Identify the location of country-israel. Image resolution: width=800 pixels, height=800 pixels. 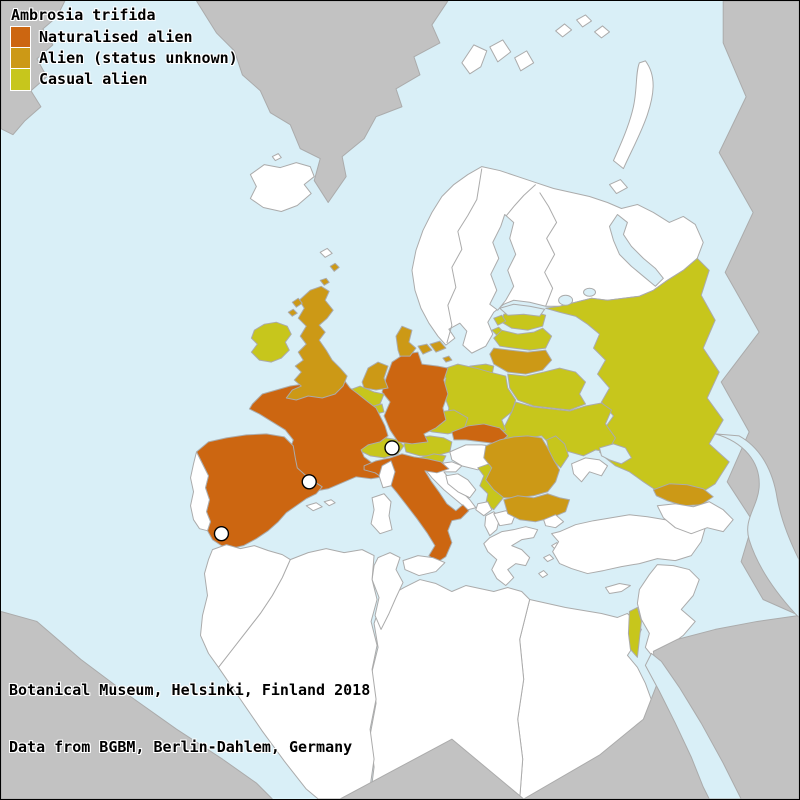
(634, 632).